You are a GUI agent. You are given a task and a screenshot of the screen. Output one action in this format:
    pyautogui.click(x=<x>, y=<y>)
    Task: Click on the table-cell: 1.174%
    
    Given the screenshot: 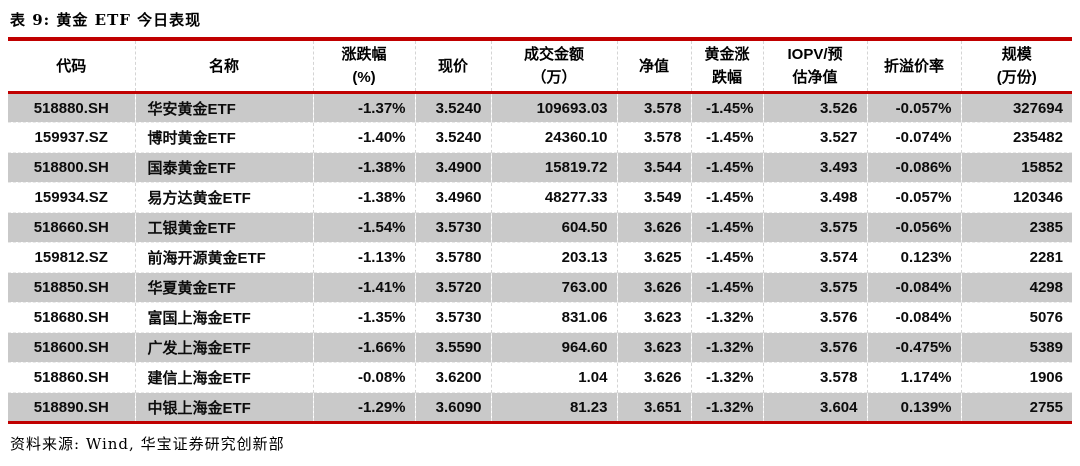 What is the action you would take?
    pyautogui.click(x=913, y=377)
    